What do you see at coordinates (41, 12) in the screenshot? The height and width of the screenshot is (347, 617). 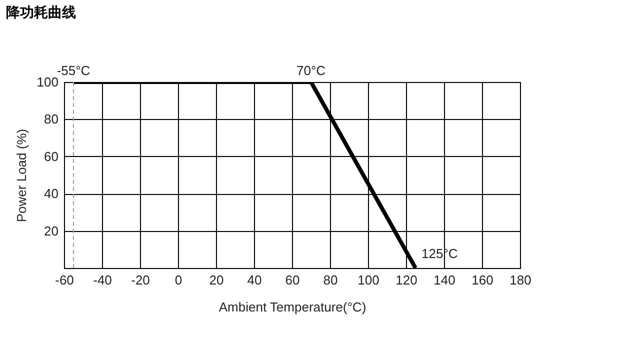 I see `chart-title: 降功耗曲线` at bounding box center [41, 12].